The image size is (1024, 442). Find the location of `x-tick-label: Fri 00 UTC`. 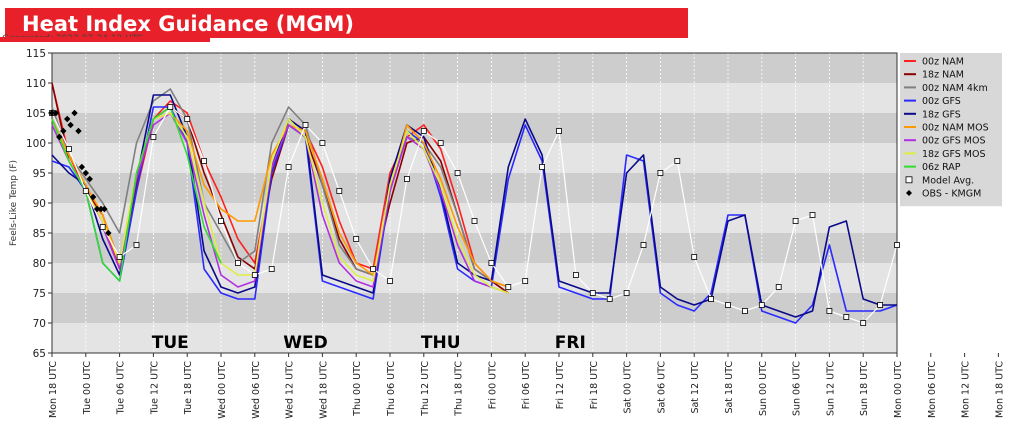

x-tick-label: Fri 00 UTC is located at coordinates (492, 385).